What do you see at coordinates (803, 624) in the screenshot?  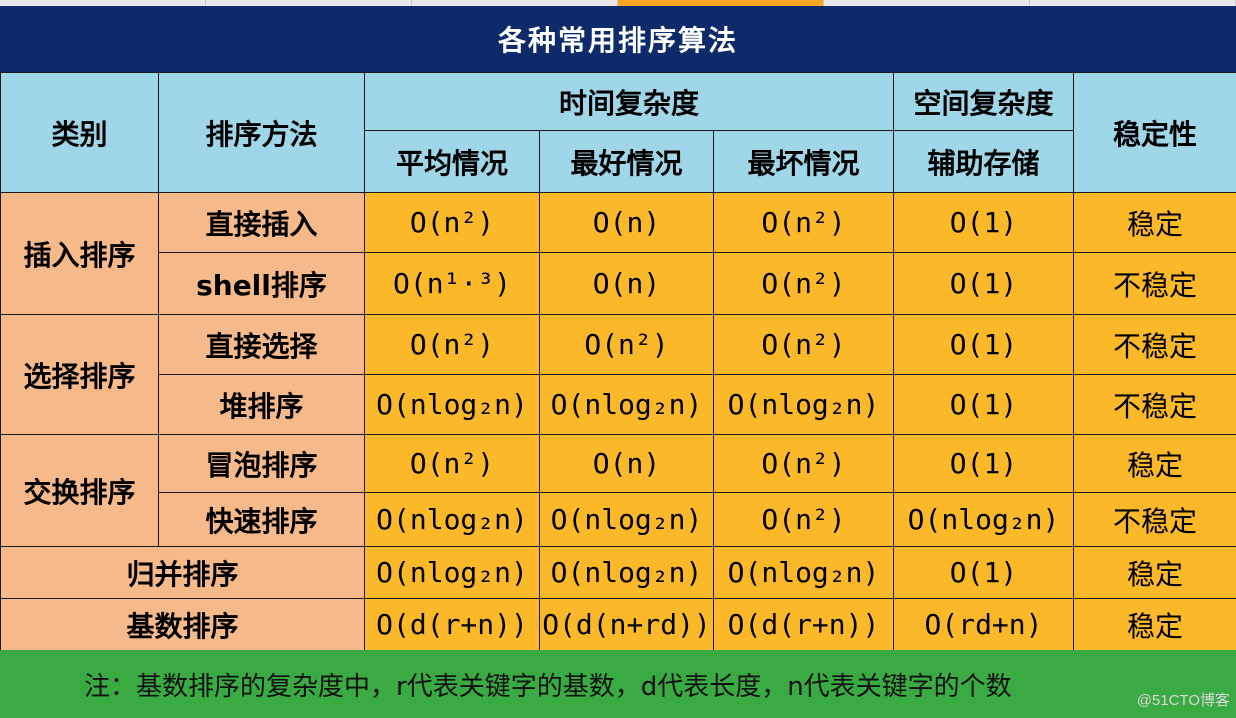 I see `worst-cell: O(d(r+n))` at bounding box center [803, 624].